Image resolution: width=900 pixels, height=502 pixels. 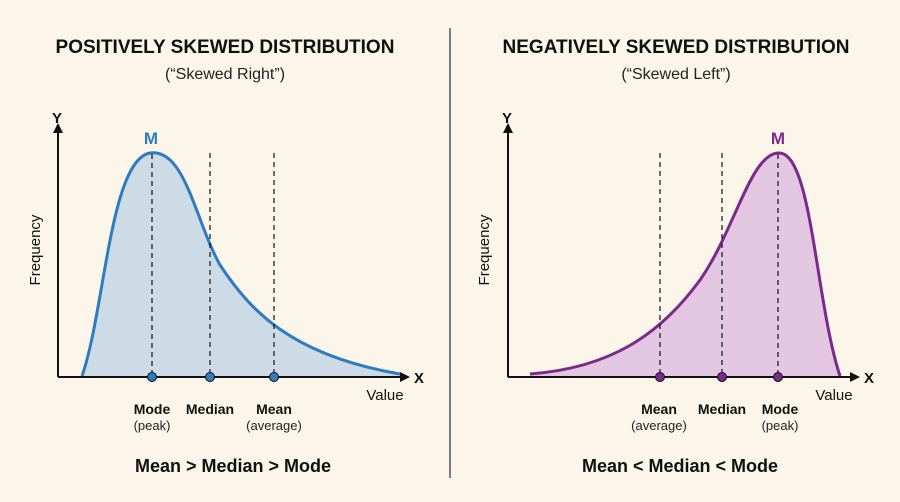 What do you see at coordinates (225, 74) in the screenshot?
I see `panel-subtitle: (“Skewed Right”)` at bounding box center [225, 74].